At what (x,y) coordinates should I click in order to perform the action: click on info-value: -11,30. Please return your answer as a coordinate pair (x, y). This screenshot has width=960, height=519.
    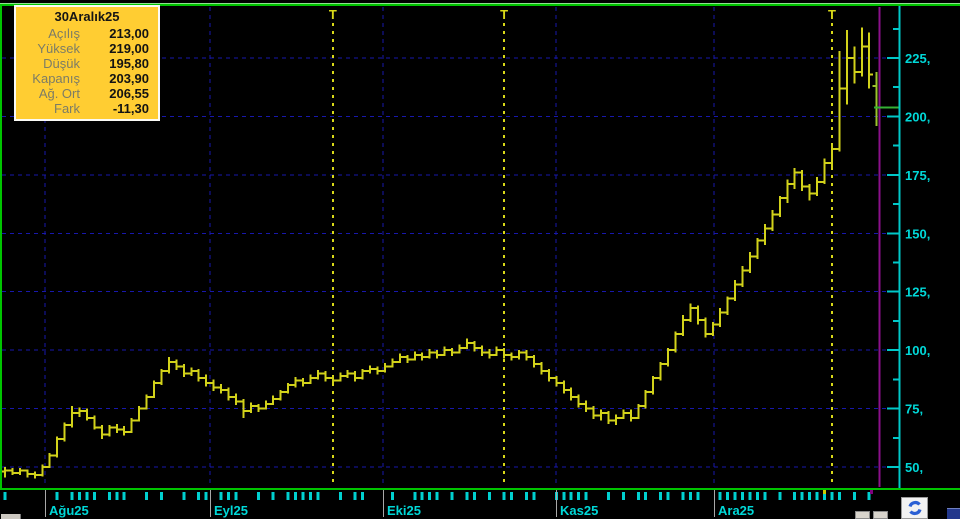
    Looking at the image, I should click on (130, 108).